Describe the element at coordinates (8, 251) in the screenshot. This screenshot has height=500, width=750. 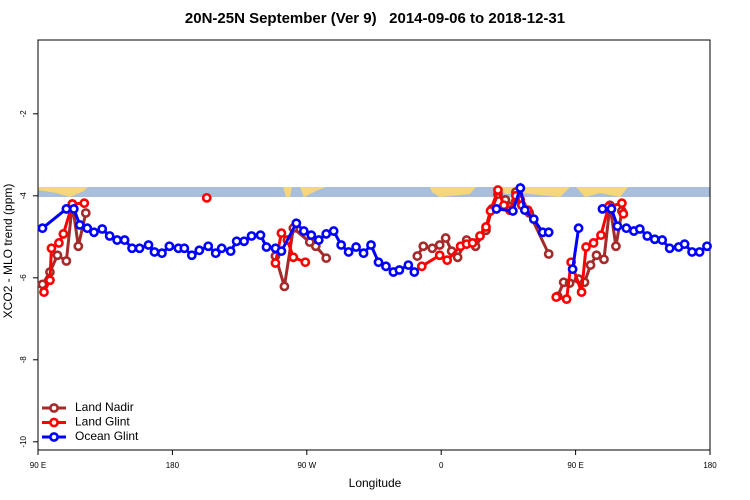
I see `y-axis-label: XCO2 - MLO trend (ppm)` at that location.